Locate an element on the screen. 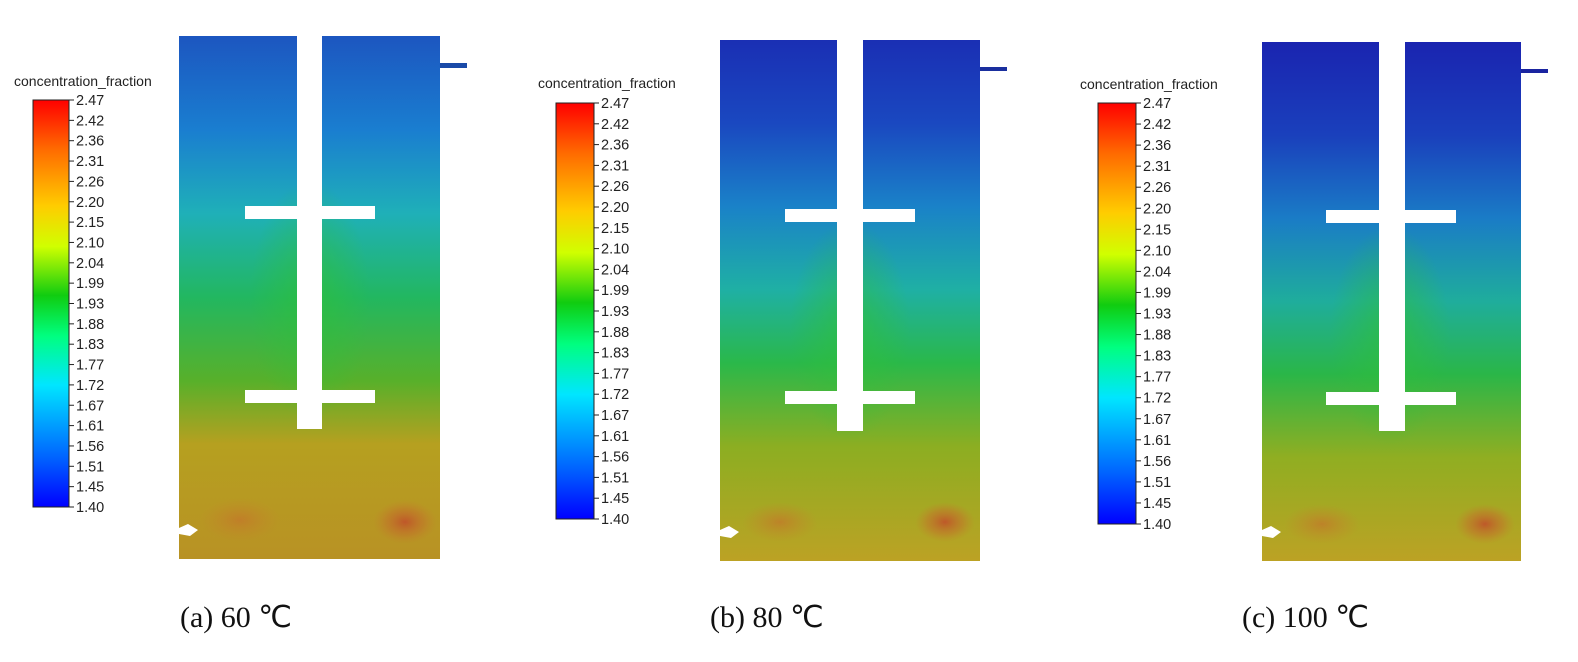 The height and width of the screenshot is (662, 1578). caption-c: (c) 100 ℃ is located at coordinates (1305, 617).